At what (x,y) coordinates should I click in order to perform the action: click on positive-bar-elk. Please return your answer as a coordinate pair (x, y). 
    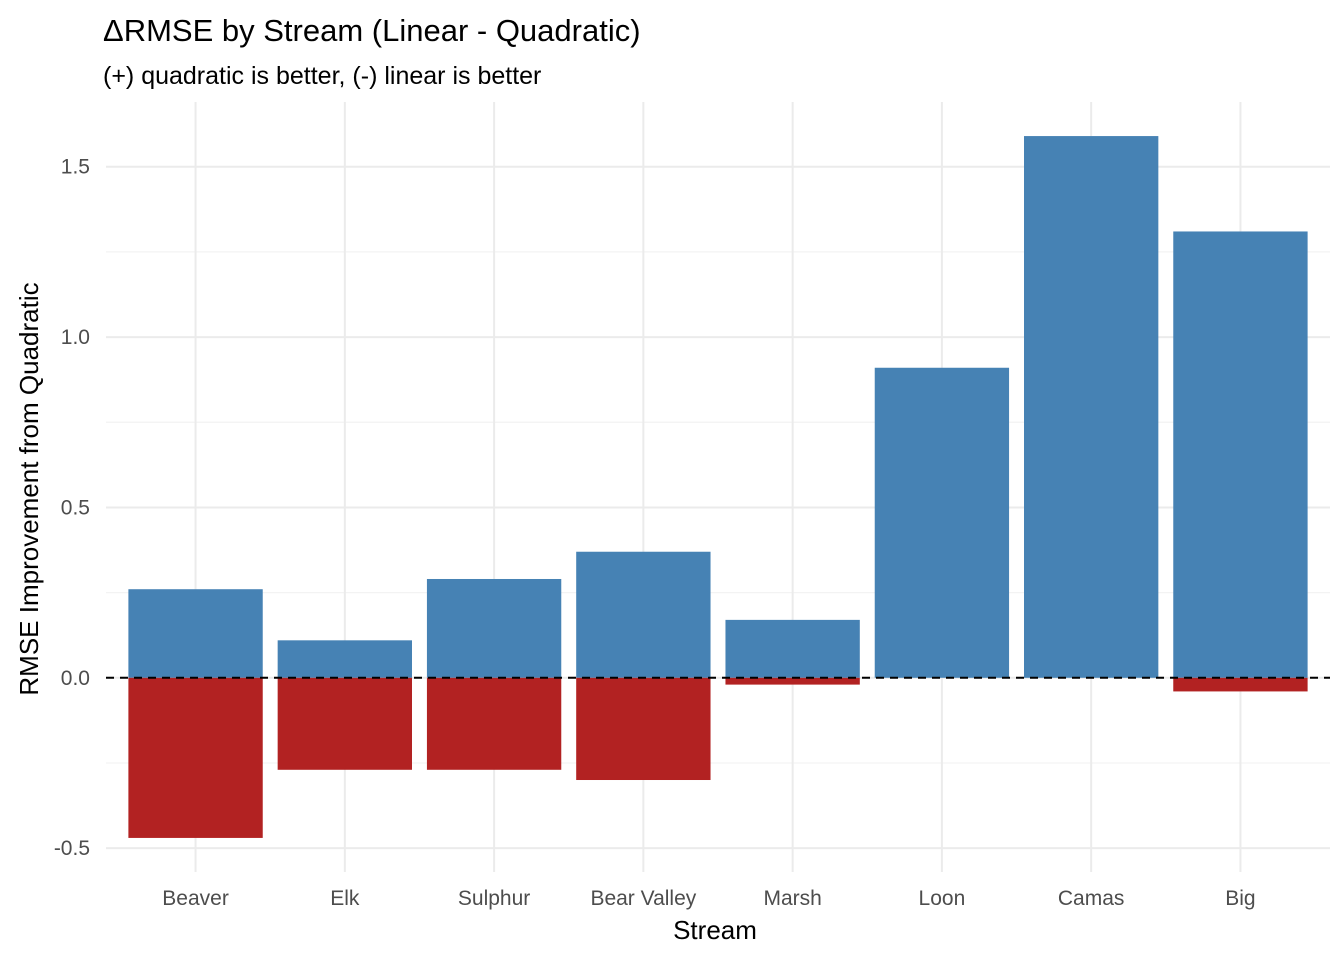
    Looking at the image, I should click on (344, 659).